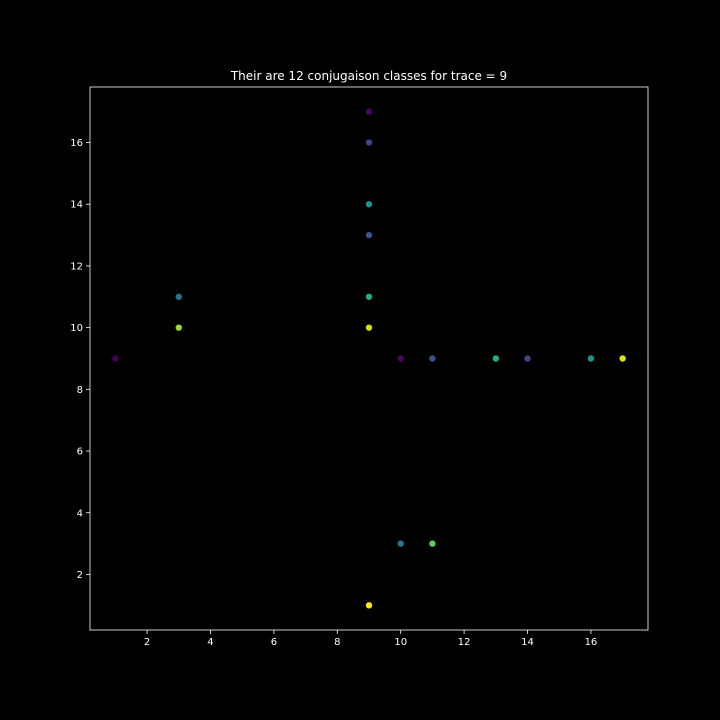 This screenshot has height=720, width=720. I want to click on x-tick-label: 14, so click(527, 642).